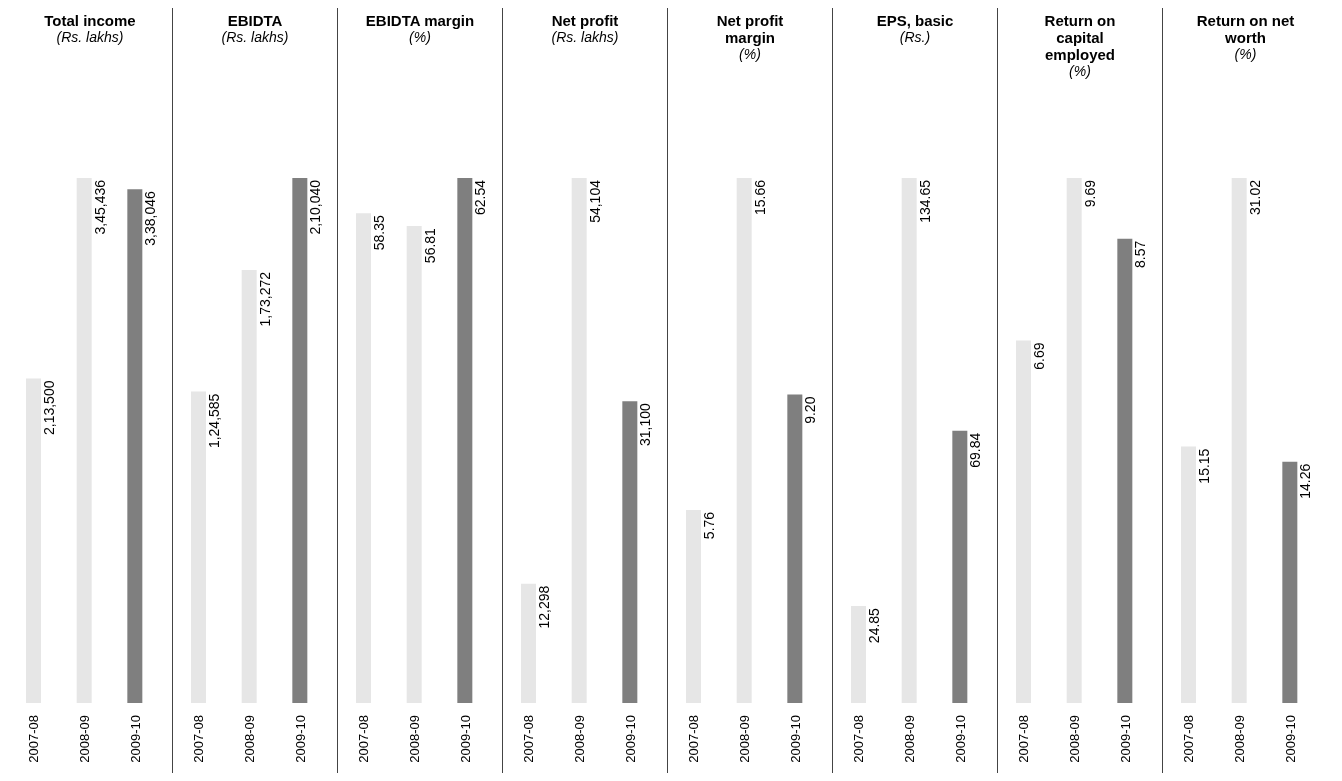 The height and width of the screenshot is (781, 1342). What do you see at coordinates (150, 218) in the screenshot?
I see `data-label: 3,38,046` at bounding box center [150, 218].